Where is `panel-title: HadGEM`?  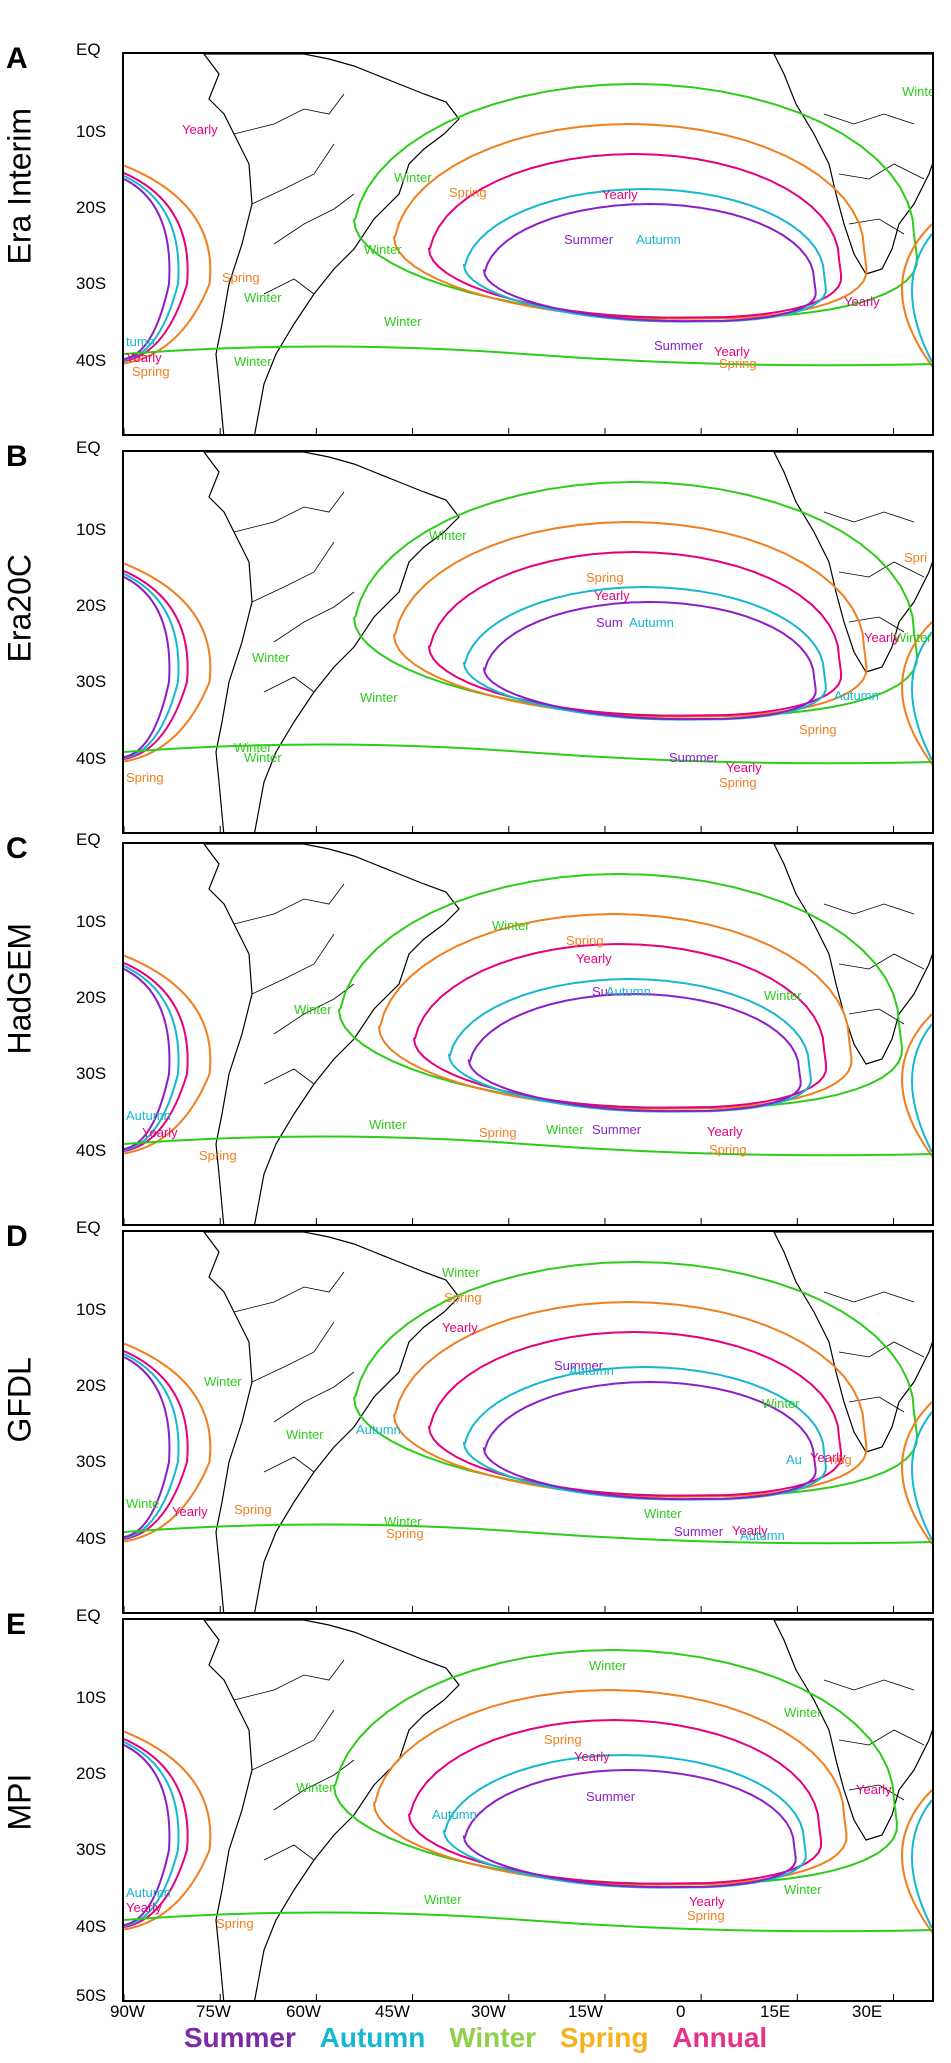
panel-title: HadGEM is located at coordinates (19, 988).